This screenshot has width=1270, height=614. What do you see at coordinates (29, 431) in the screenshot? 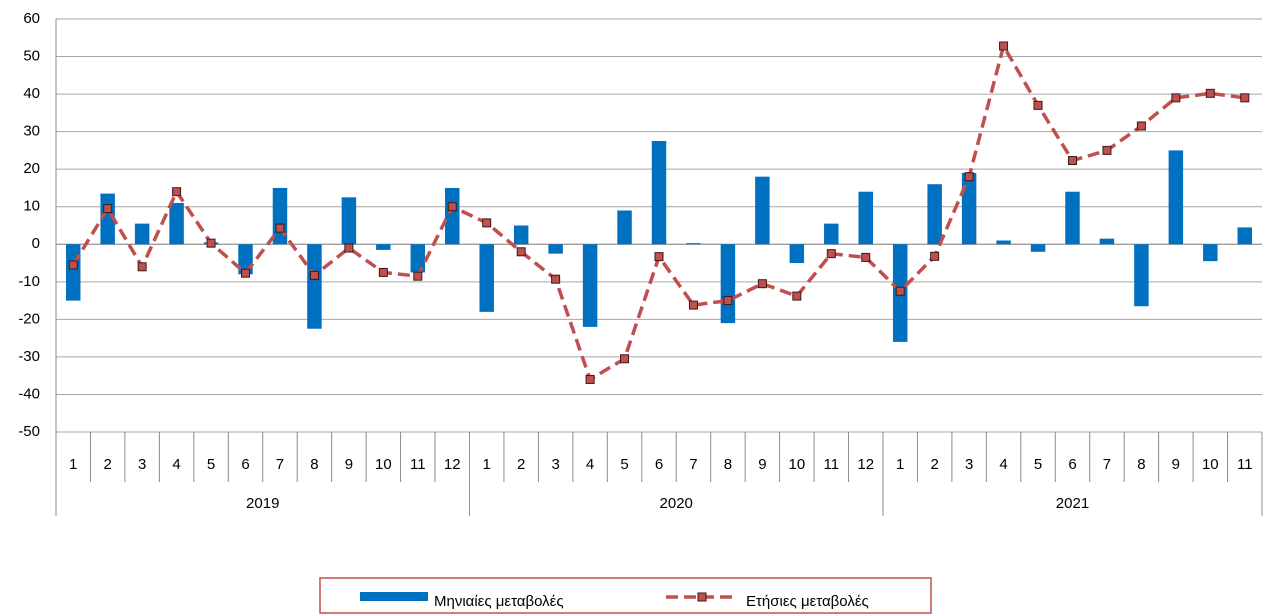
I see `y-tick-label: -50` at bounding box center [29, 431].